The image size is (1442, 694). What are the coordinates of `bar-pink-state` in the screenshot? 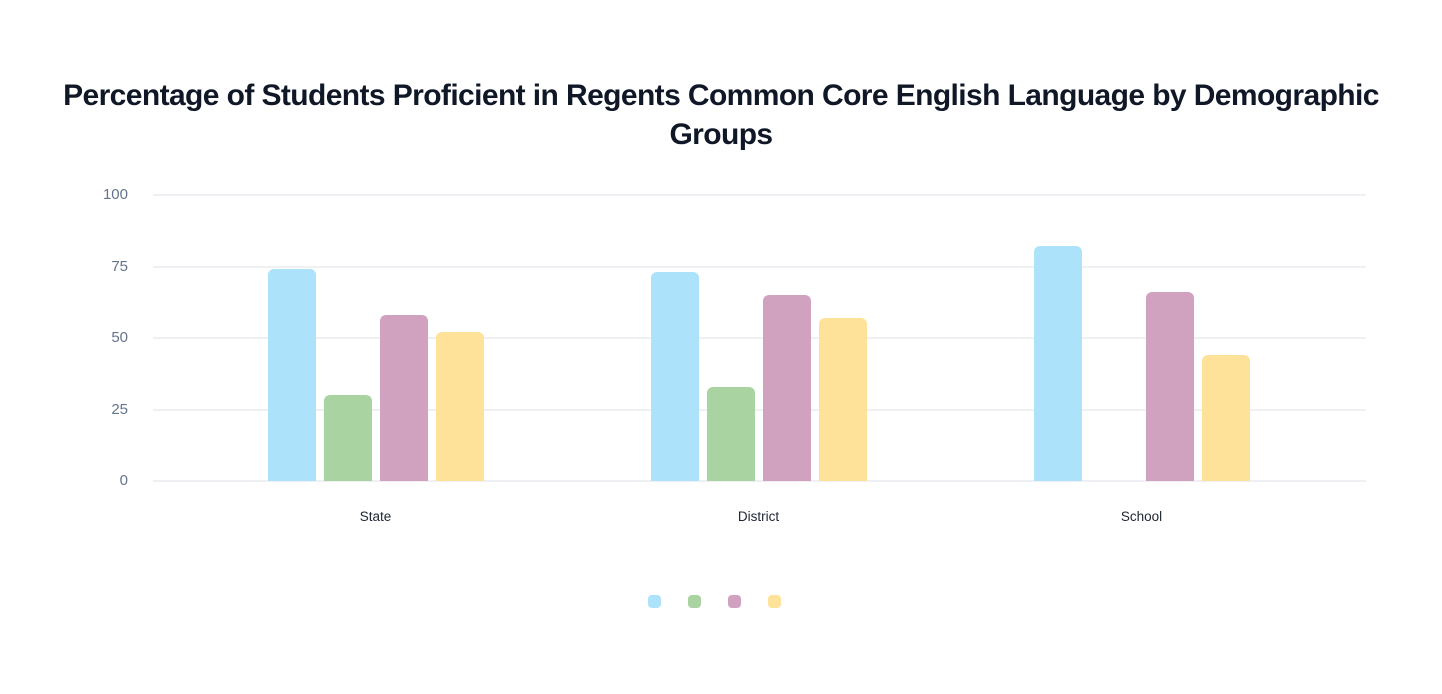 It's located at (403, 398).